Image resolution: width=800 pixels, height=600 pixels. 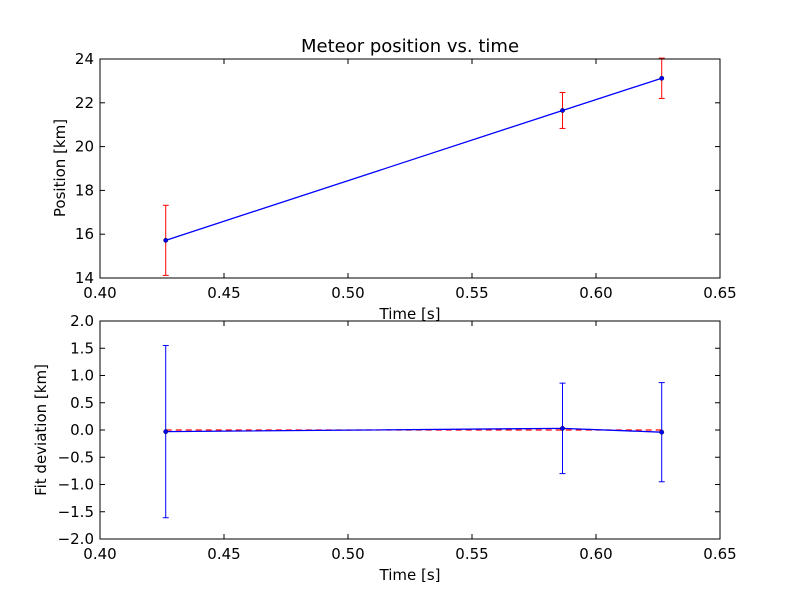 What do you see at coordinates (76, 457) in the screenshot?
I see `y-tick-label: −0.5` at bounding box center [76, 457].